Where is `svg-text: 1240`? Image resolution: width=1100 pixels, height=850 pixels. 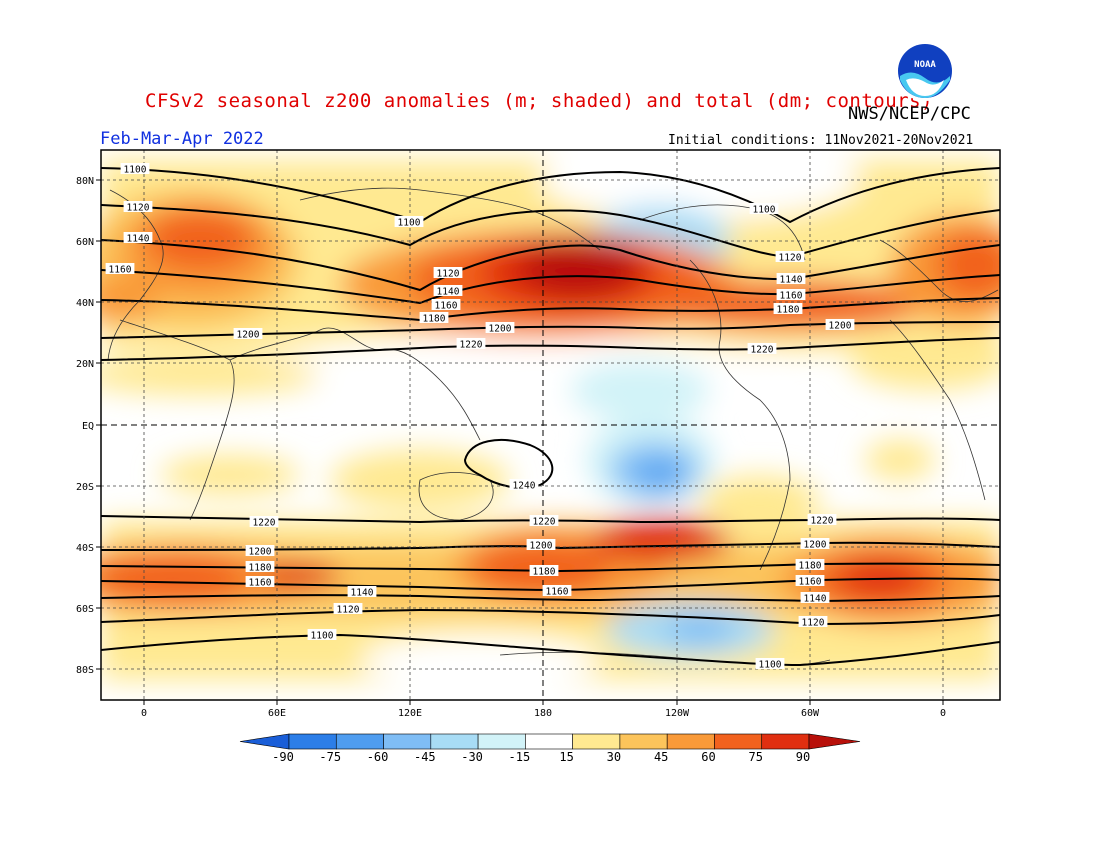
svg-text: 1240 is located at coordinates (524, 486).